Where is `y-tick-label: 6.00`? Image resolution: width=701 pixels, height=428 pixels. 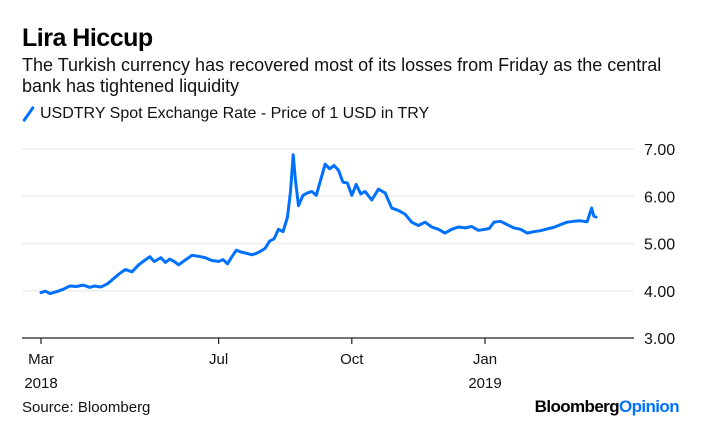 y-tick-label: 6.00 is located at coordinates (659, 197).